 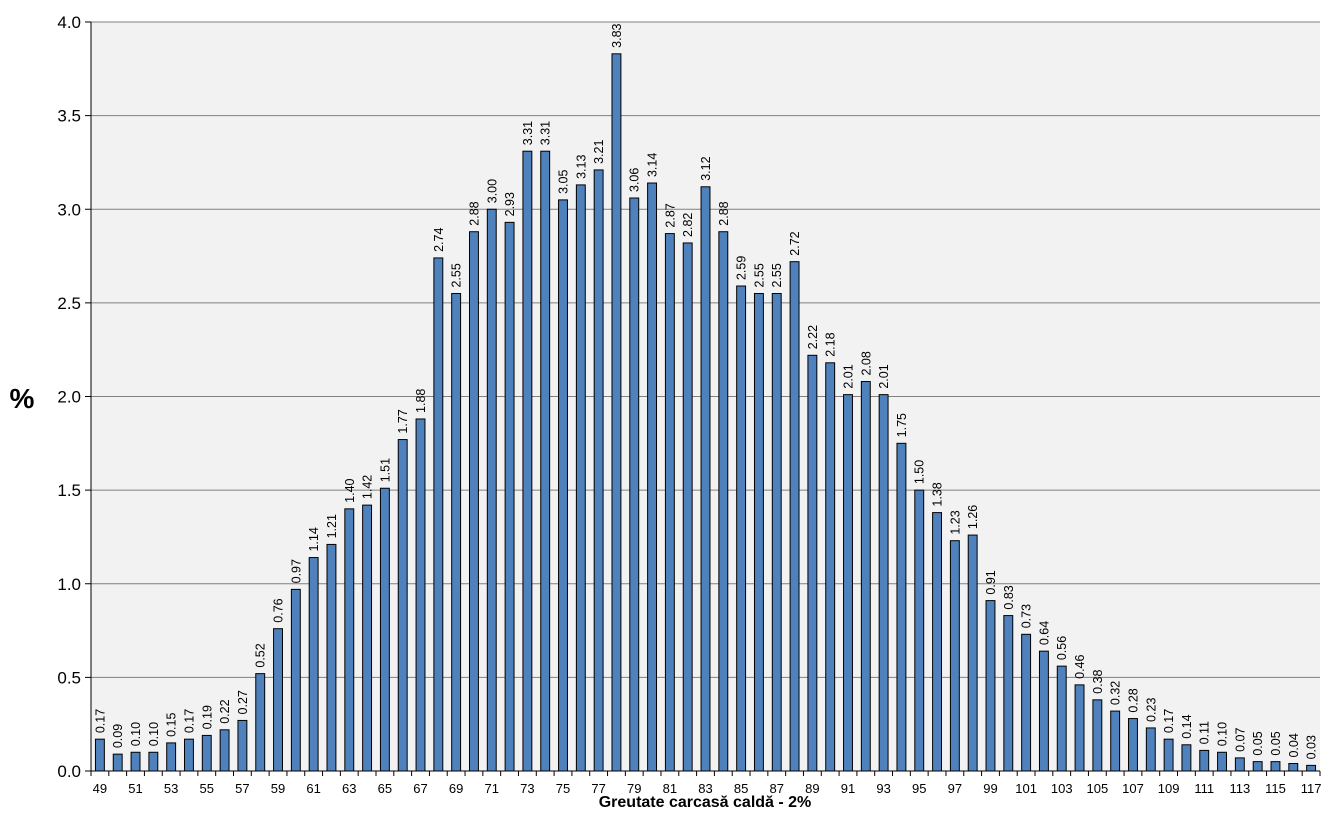 I want to click on bar-data-label: 0.91, so click(x=991, y=582).